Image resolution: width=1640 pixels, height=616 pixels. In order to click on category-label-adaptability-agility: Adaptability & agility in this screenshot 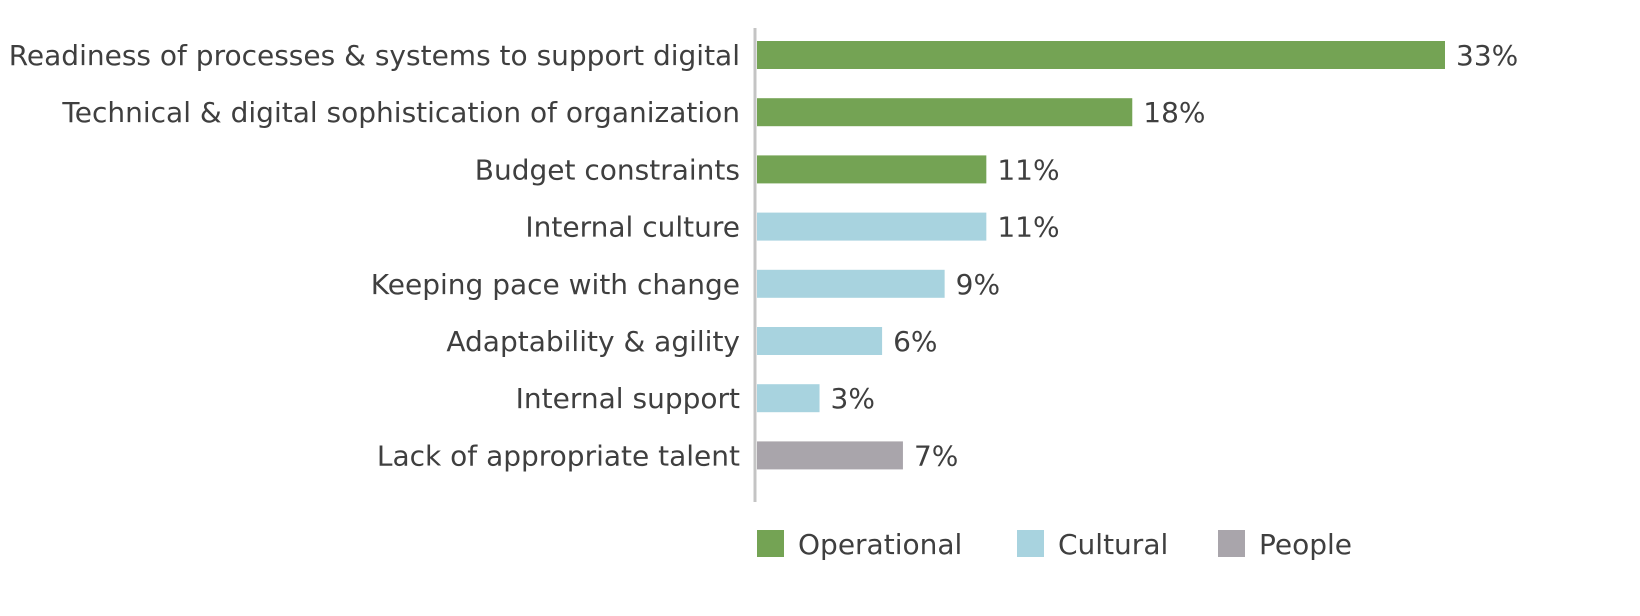, I will do `click(593, 341)`.